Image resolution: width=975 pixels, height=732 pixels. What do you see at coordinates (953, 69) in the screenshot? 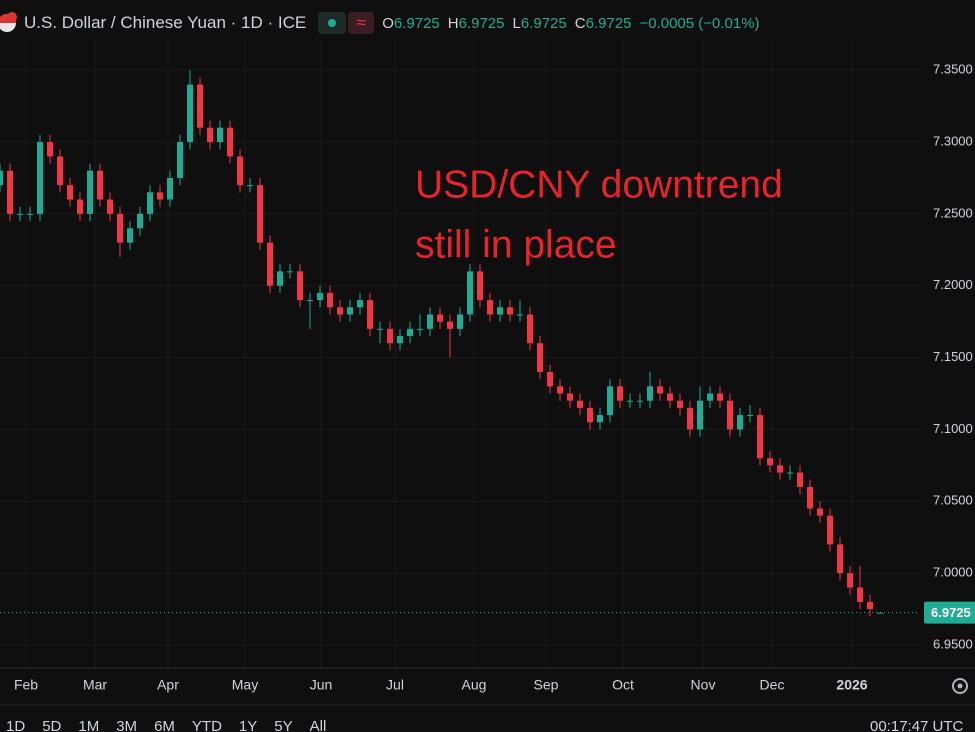
I see `y-tick-label: 7.3500` at bounding box center [953, 69].